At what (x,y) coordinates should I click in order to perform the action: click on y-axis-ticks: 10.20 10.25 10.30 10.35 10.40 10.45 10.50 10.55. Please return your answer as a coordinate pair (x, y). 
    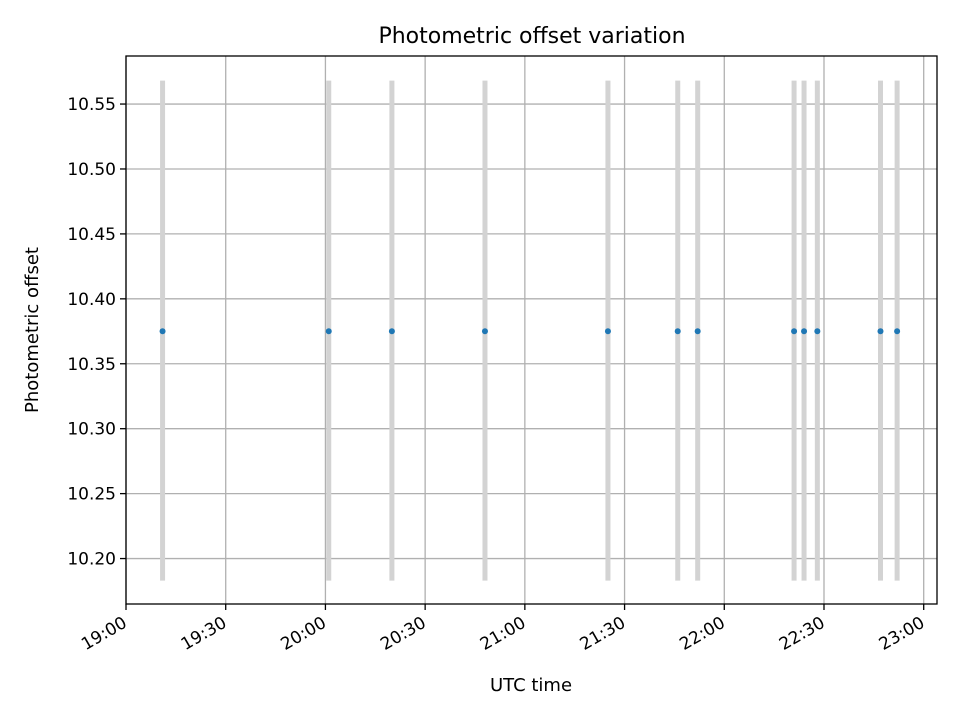
    Looking at the image, I should click on (96, 332).